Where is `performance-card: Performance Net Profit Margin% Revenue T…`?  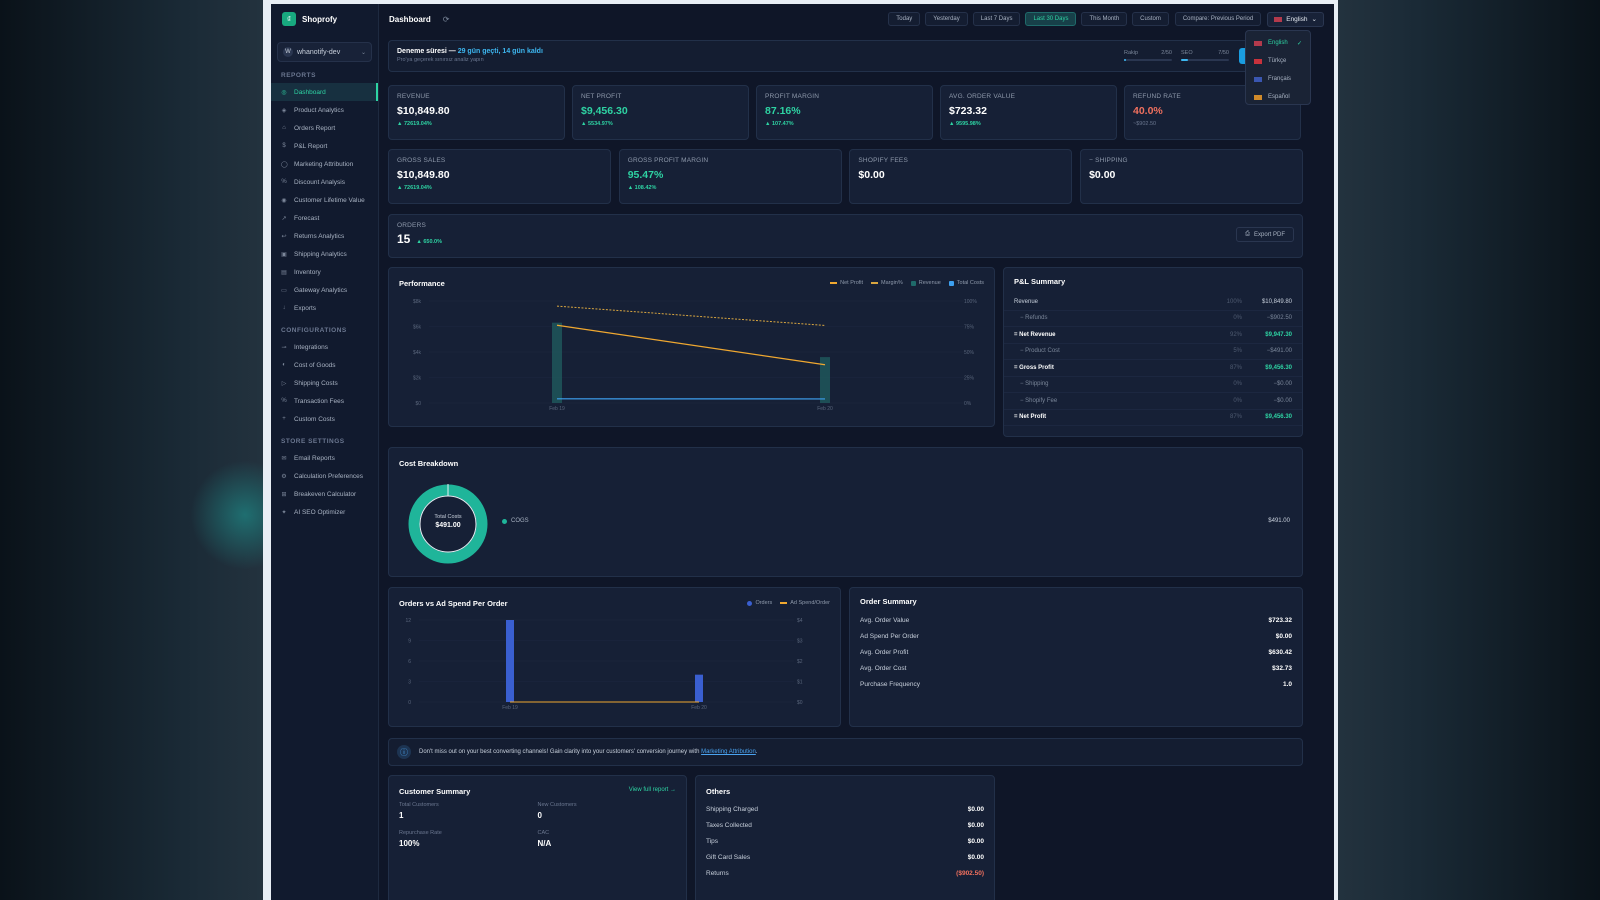 performance-card: Performance Net Profit Margin% Revenue T… is located at coordinates (691, 347).